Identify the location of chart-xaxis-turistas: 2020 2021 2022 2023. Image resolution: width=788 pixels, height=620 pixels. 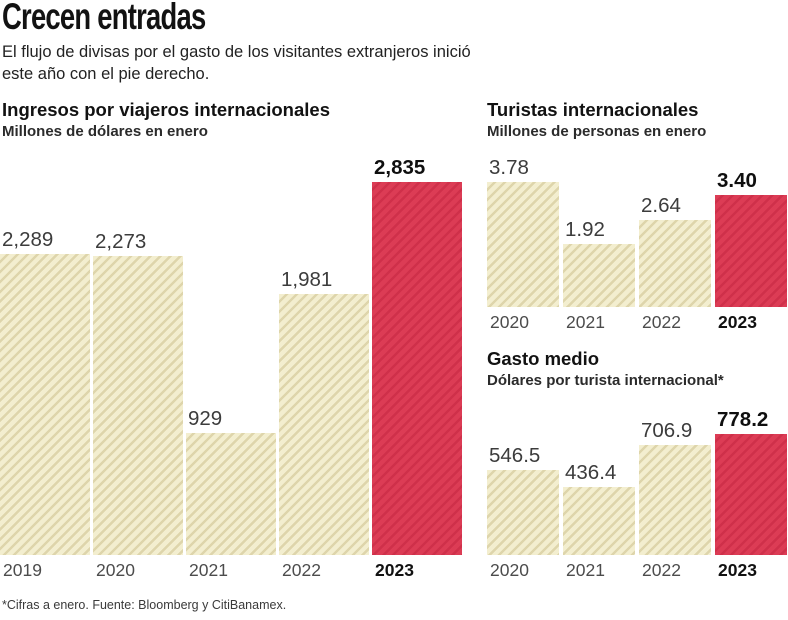
(637, 322).